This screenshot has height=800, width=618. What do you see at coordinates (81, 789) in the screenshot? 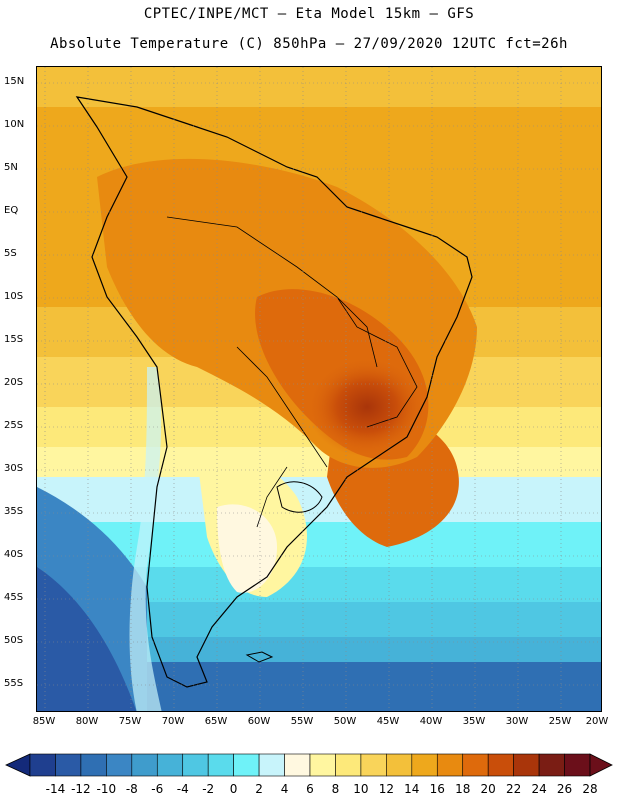
I see `colorbar-tick-label: -12` at bounding box center [81, 789].